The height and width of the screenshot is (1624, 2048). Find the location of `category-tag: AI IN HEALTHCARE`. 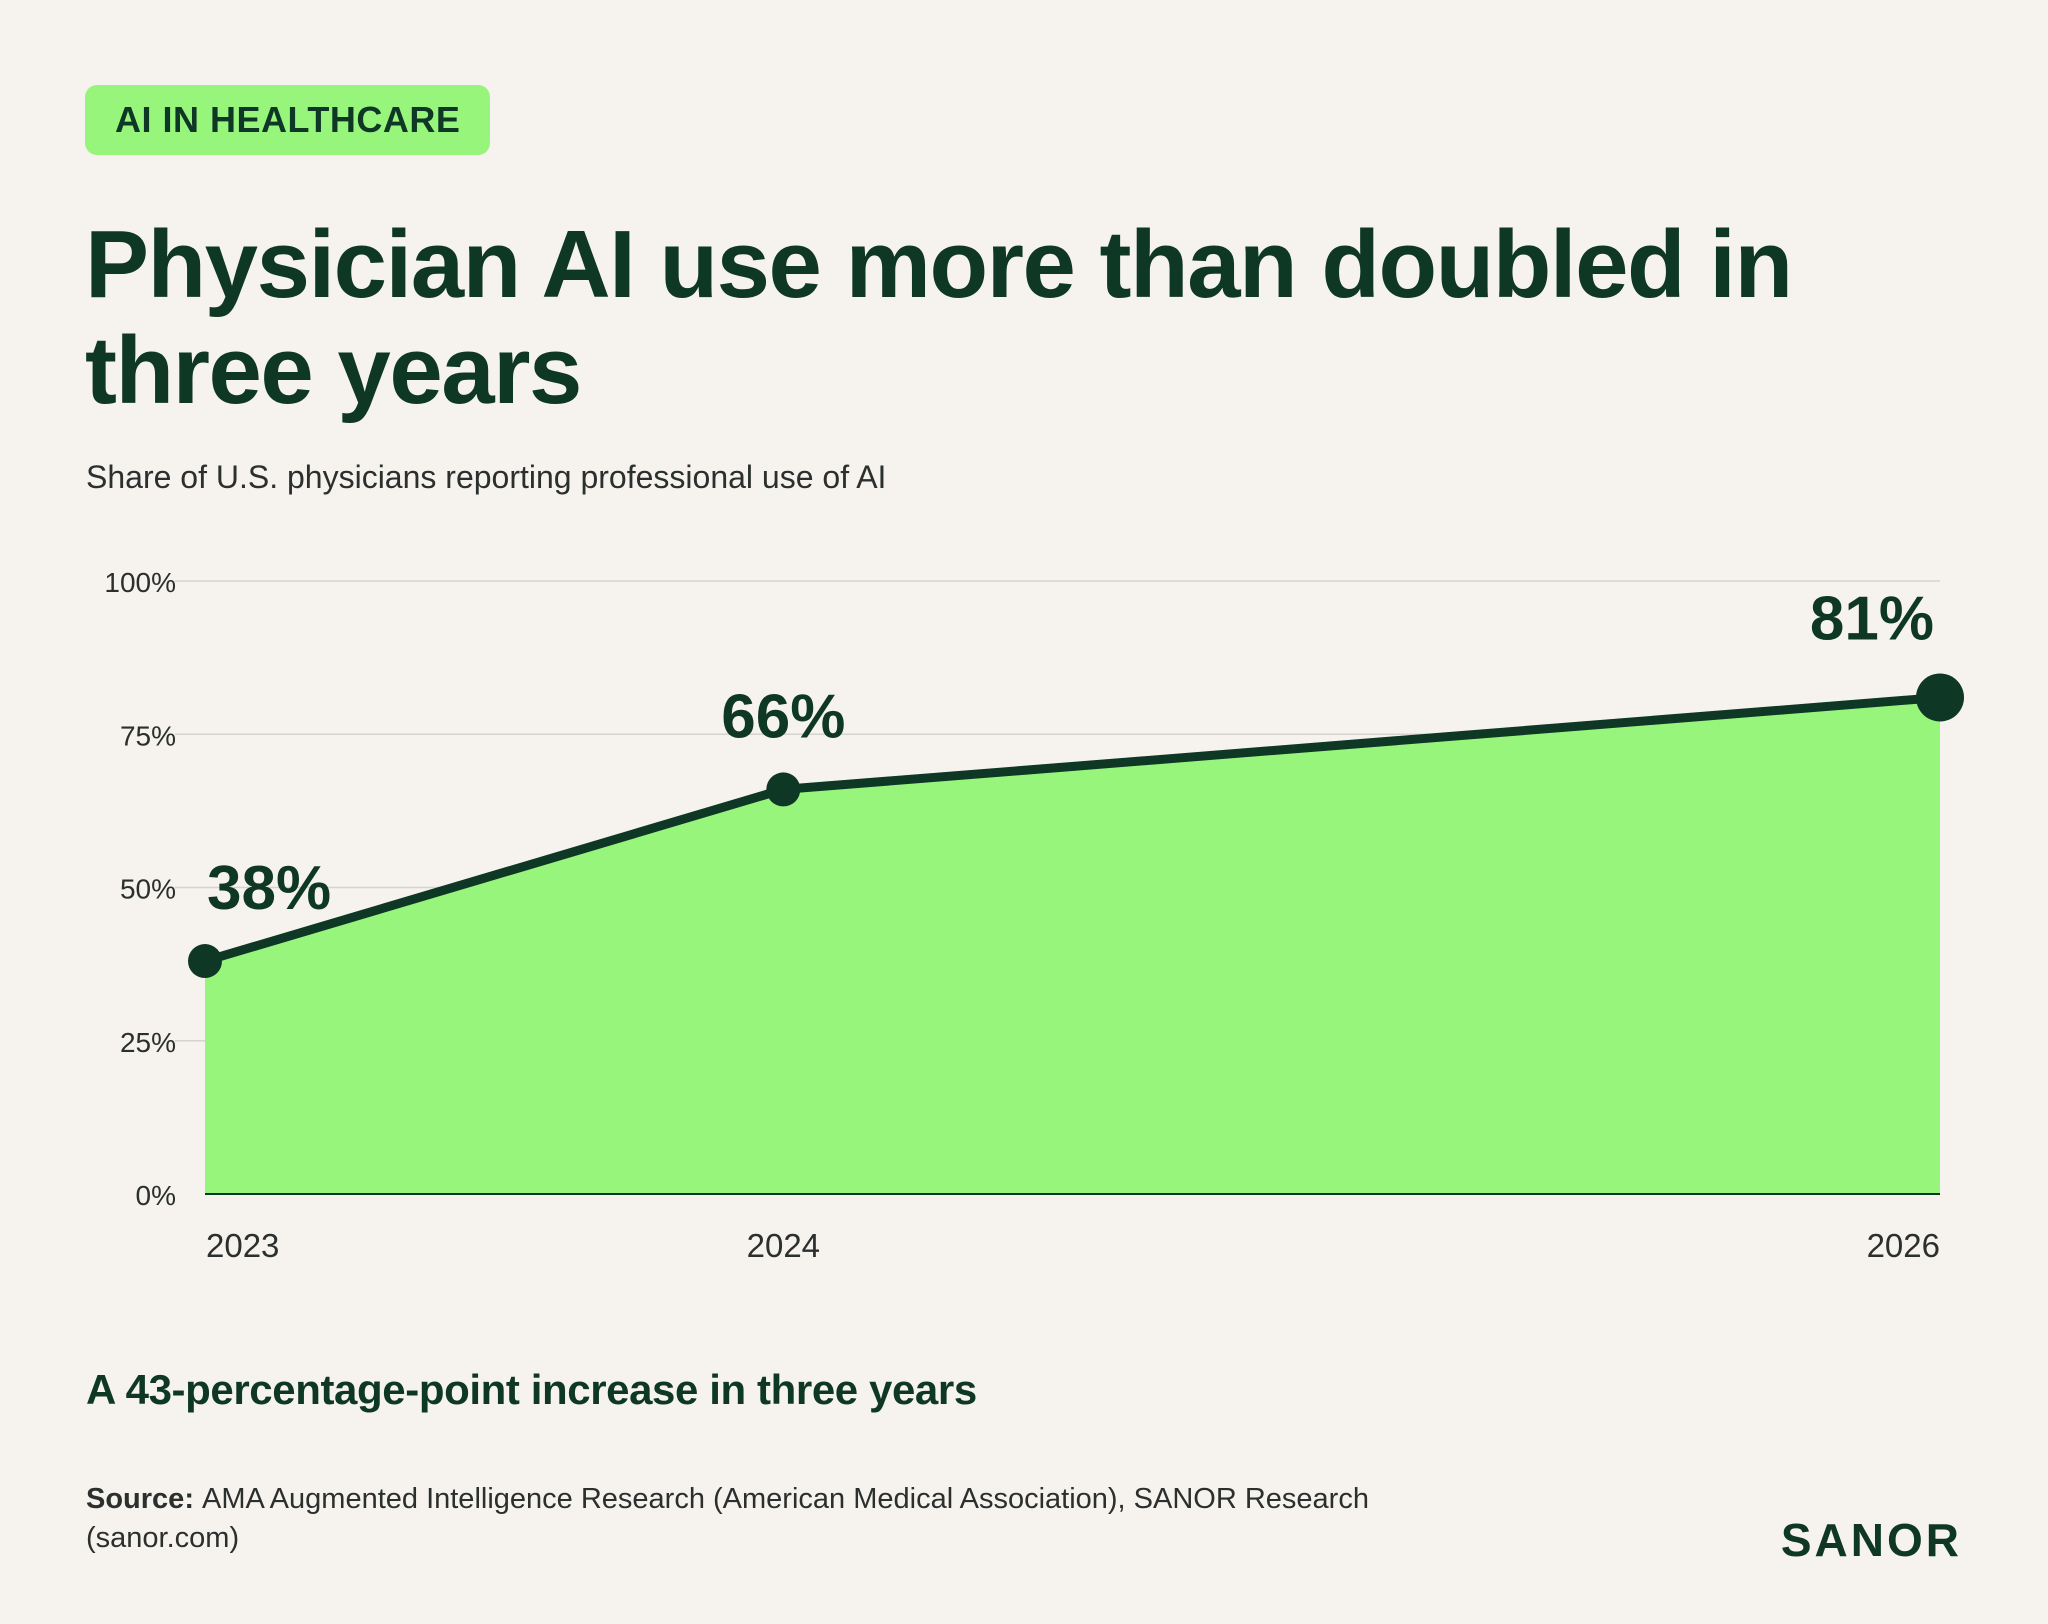

category-tag: AI IN HEALTHCARE is located at coordinates (288, 120).